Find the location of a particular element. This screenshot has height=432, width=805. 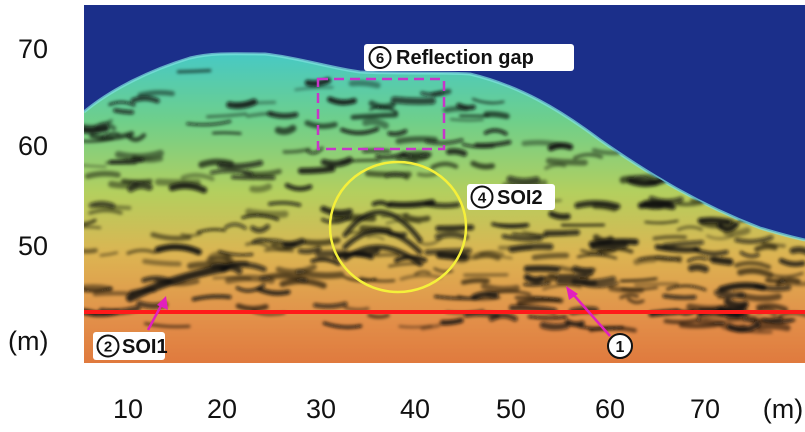

y-tick-70: 70 is located at coordinates (33, 49).